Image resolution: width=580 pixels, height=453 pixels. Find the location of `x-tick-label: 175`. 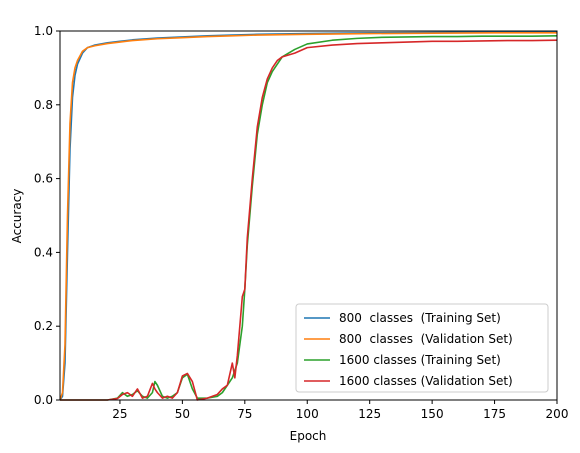

x-tick-label: 175 is located at coordinates (494, 414).